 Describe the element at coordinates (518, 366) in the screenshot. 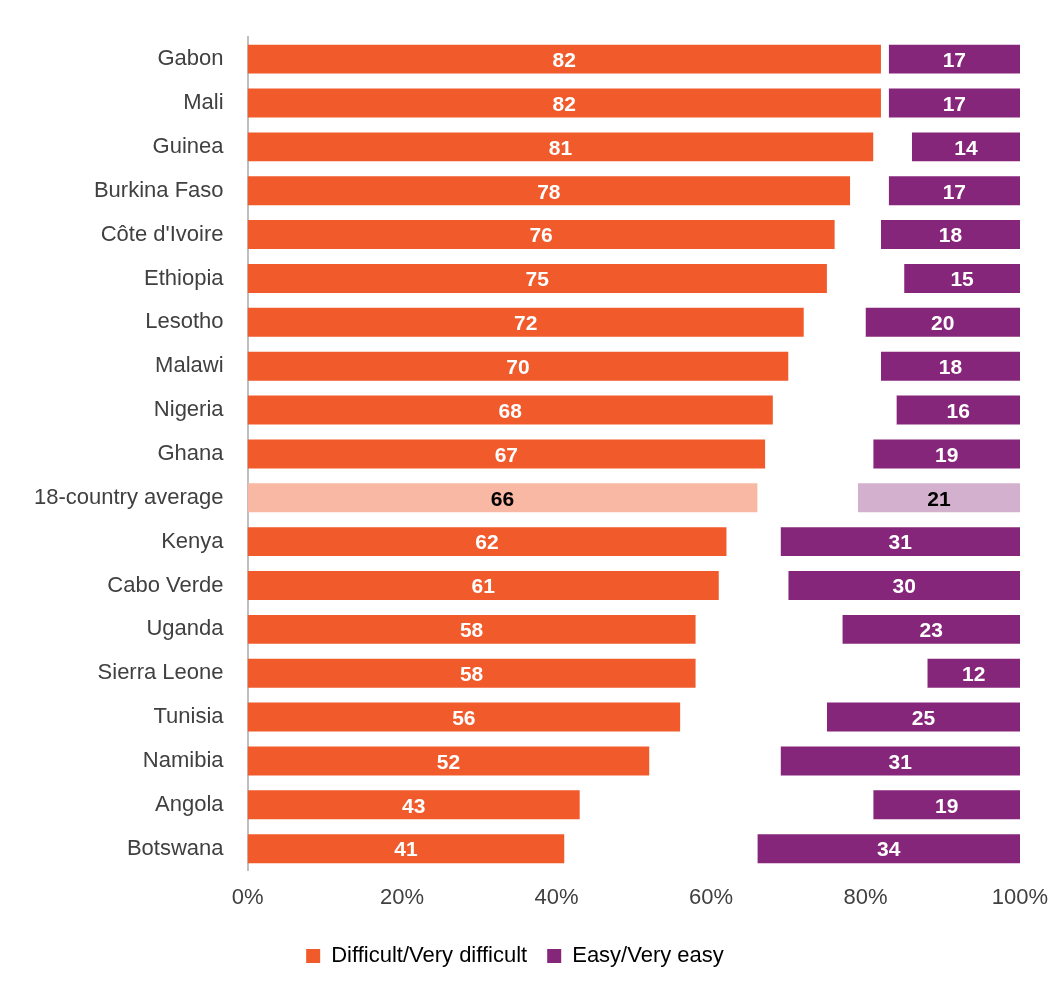

I see `data-label: 70` at that location.